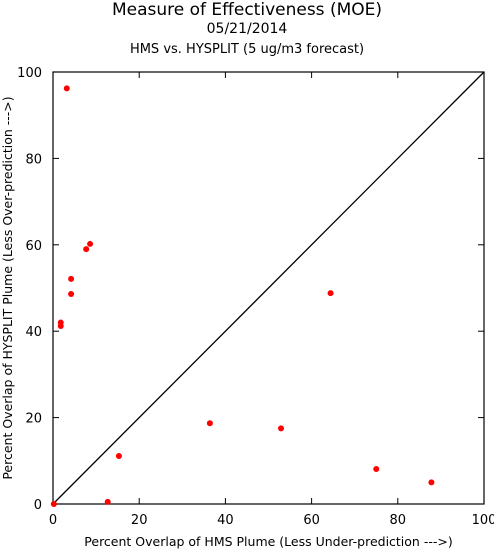 The width and height of the screenshot is (494, 551). Describe the element at coordinates (139, 520) in the screenshot. I see `x-tick-label: 20` at that location.